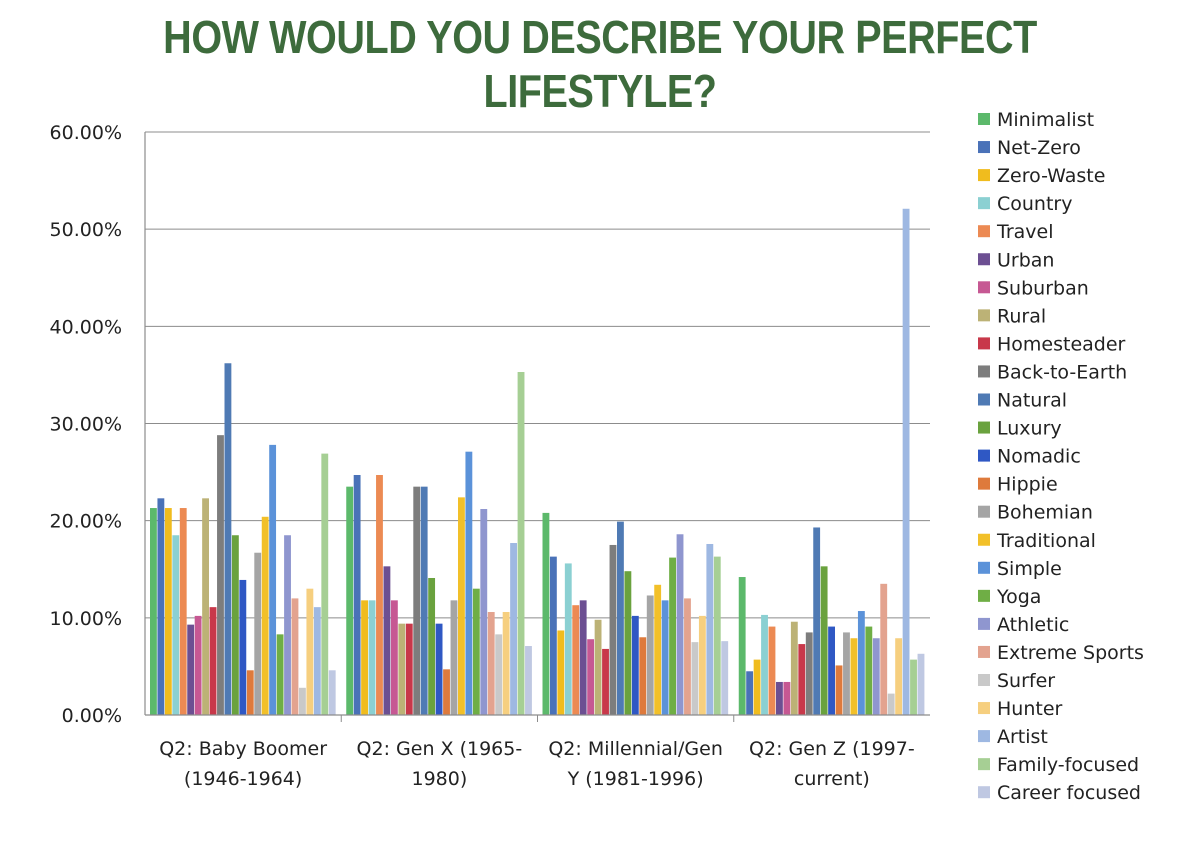  Describe the element at coordinates (1033, 625) in the screenshot. I see `legend-label: Athletic` at that location.